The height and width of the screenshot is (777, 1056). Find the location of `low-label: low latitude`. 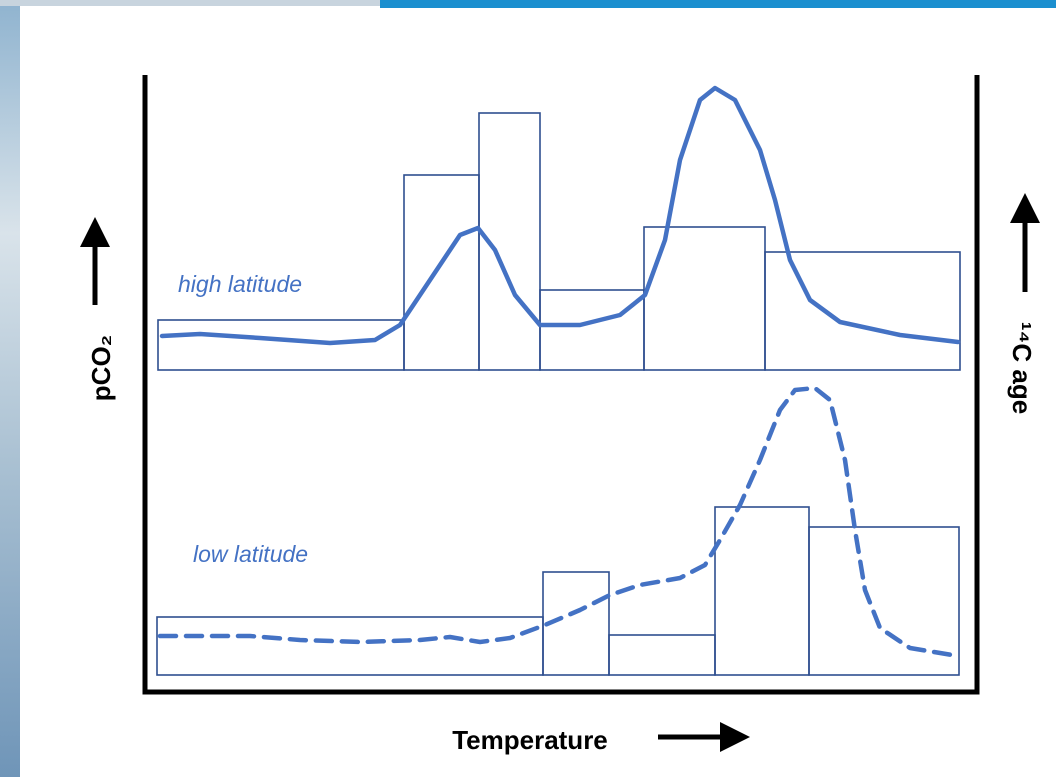

low-label: low latitude is located at coordinates (250, 554).